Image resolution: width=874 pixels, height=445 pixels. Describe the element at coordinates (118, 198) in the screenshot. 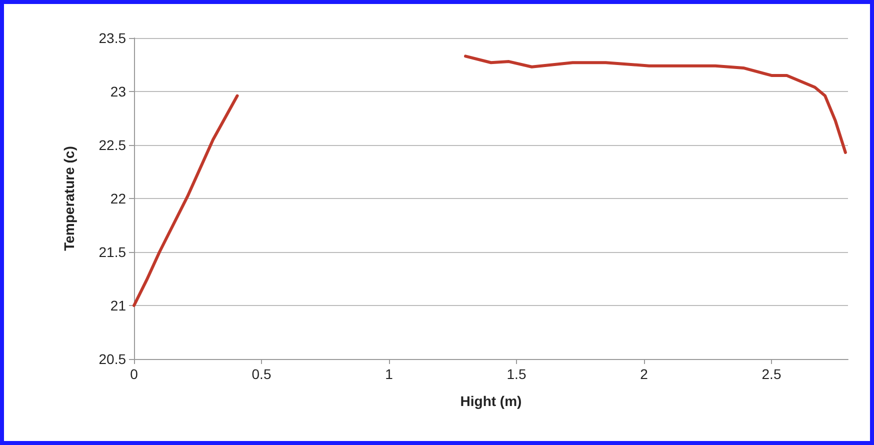

I see `y-tick-label: 22` at that location.